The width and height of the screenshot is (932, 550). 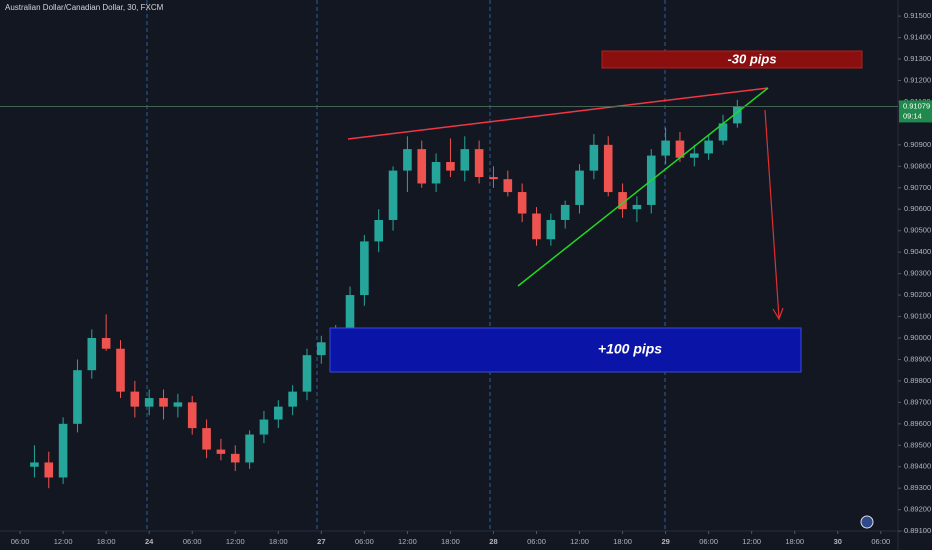 I want to click on y-tick-label: 0.91500, so click(x=917, y=15).